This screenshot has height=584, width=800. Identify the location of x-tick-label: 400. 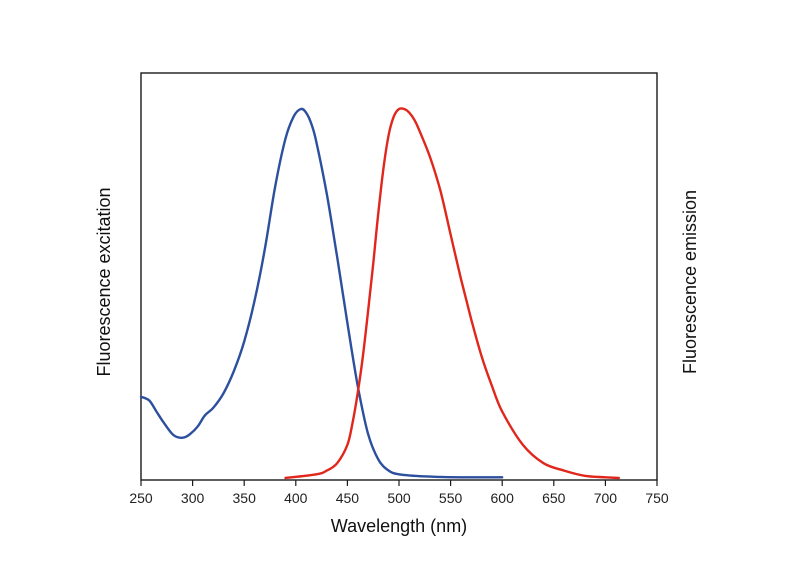
(296, 498).